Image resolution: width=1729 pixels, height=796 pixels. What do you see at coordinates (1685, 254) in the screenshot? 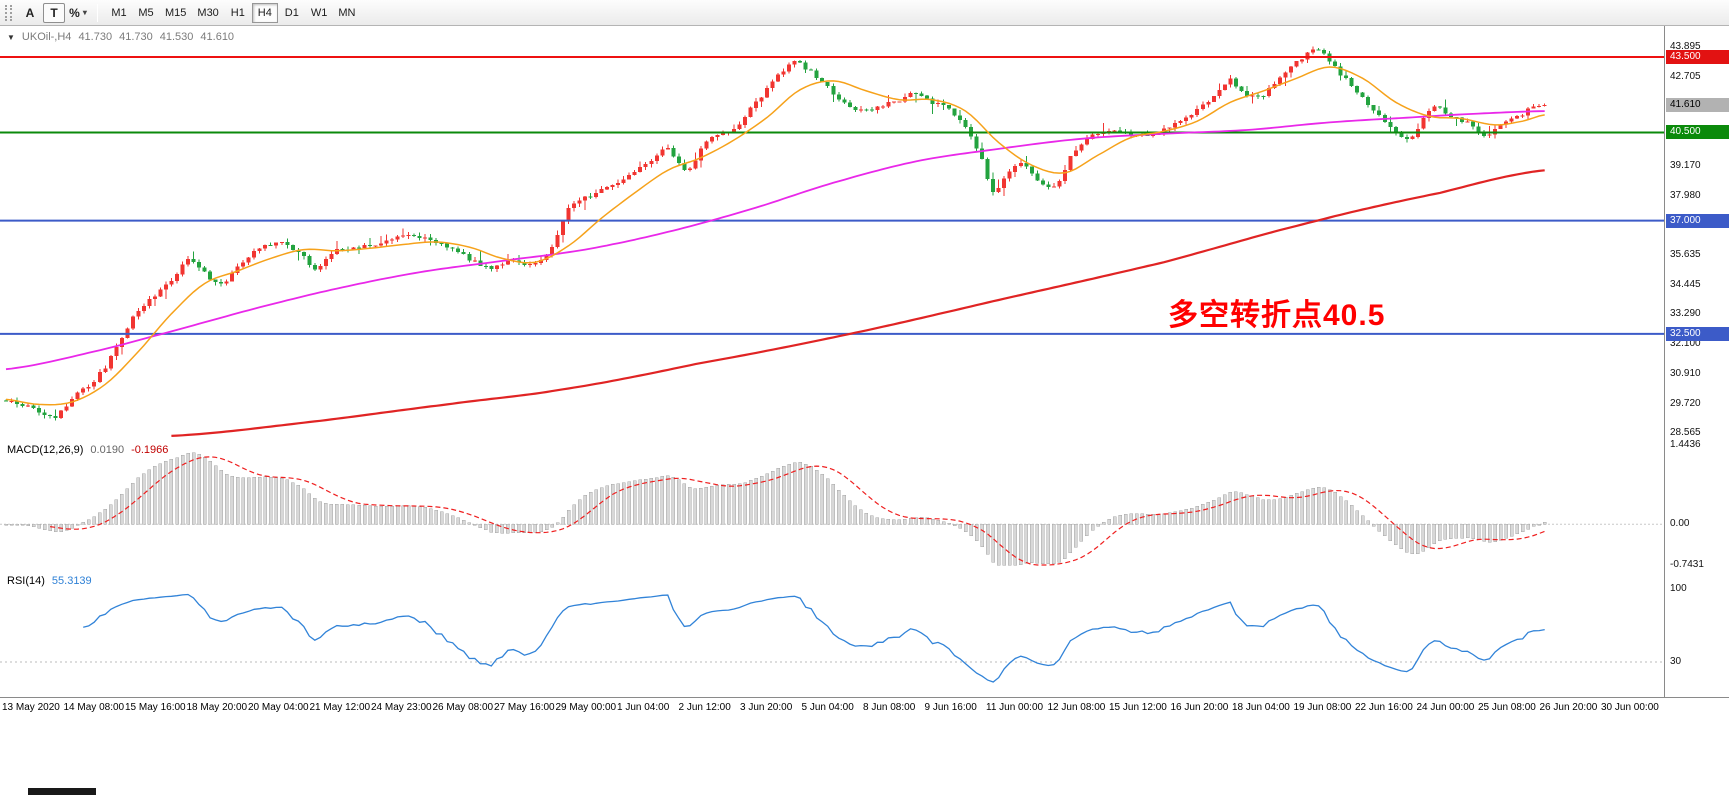
I see `price-tick: 35.635` at bounding box center [1685, 254].